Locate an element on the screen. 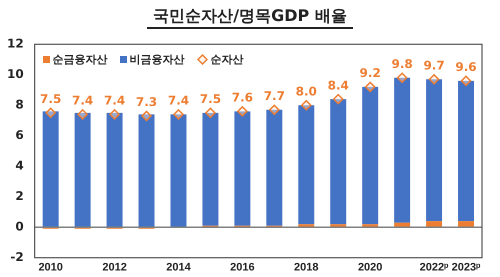  x-tick-label: 2023ᵖ is located at coordinates (467, 267).